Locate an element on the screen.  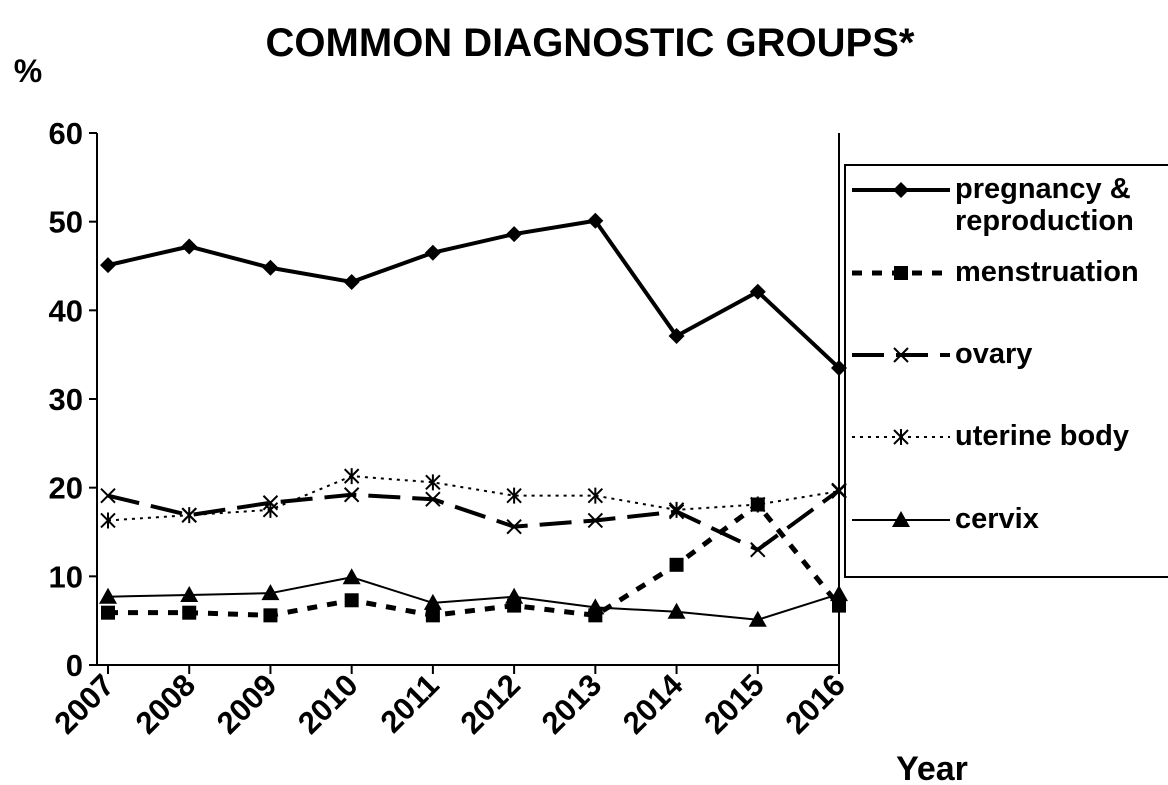
y-tick-label: 60 is located at coordinates (66, 133).